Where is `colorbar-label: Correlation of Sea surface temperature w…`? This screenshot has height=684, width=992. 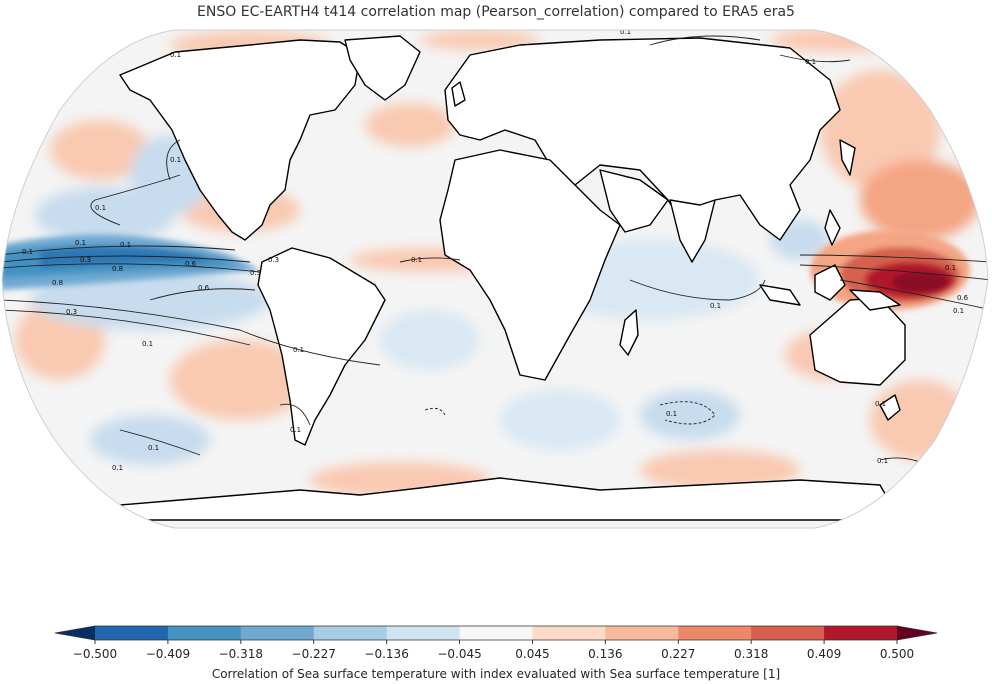 colorbar-label: Correlation of Sea surface temperature w… is located at coordinates (496, 674).